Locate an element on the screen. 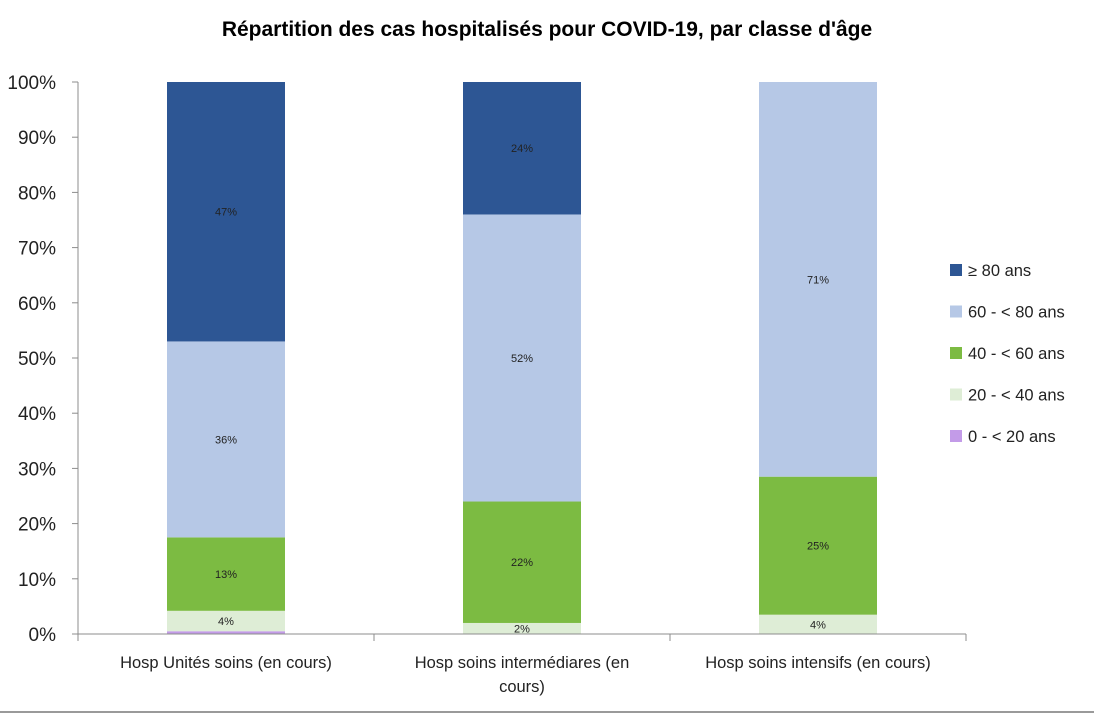 The image size is (1094, 714). data-label: 13% is located at coordinates (226, 575).